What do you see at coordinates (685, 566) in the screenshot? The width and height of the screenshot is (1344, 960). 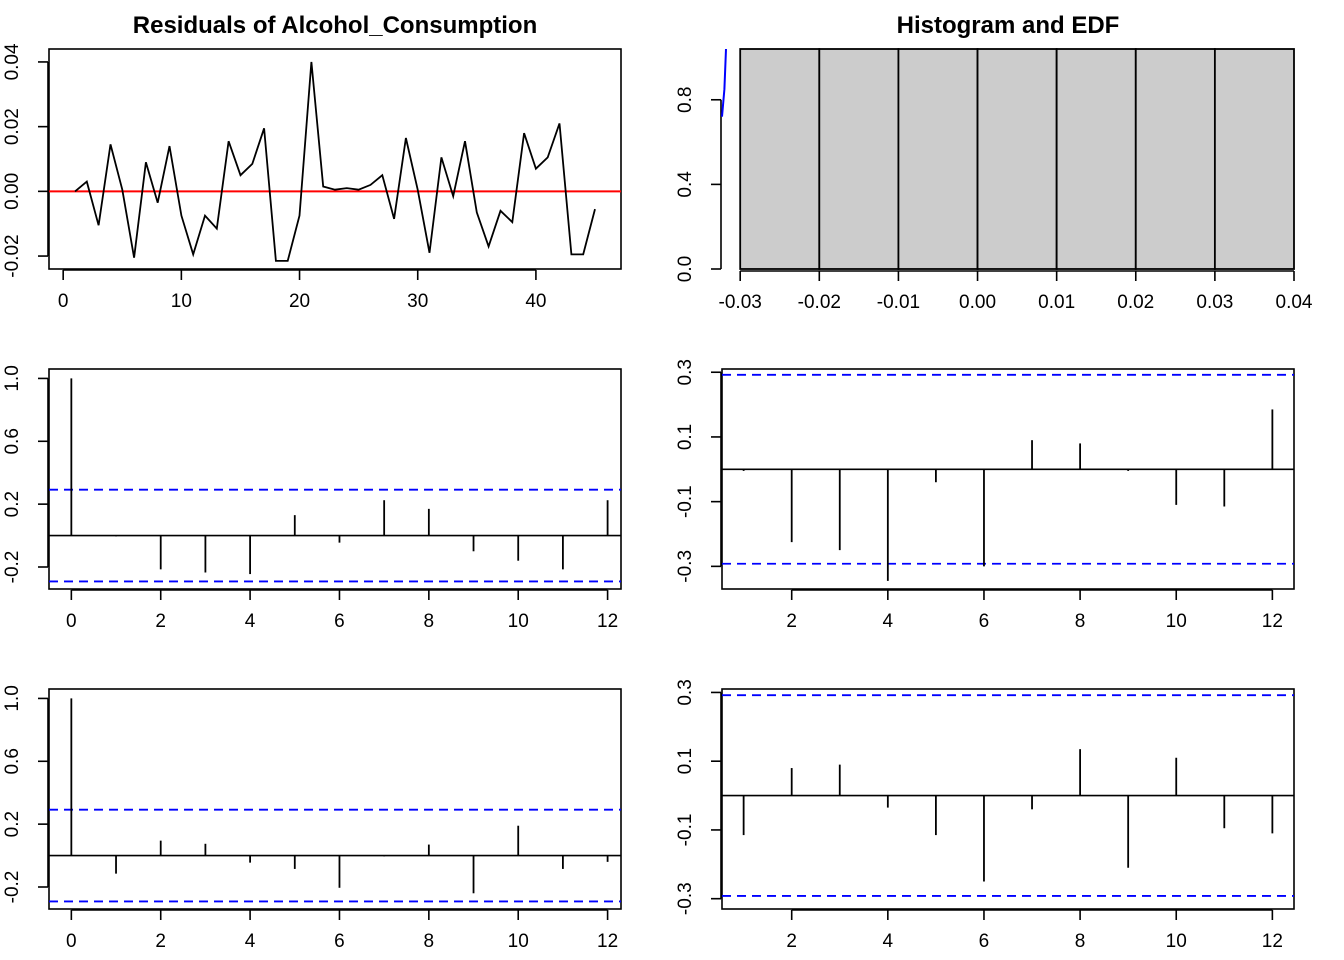 I see `pacf1-y-tick-label: -0.3` at bounding box center [685, 566].